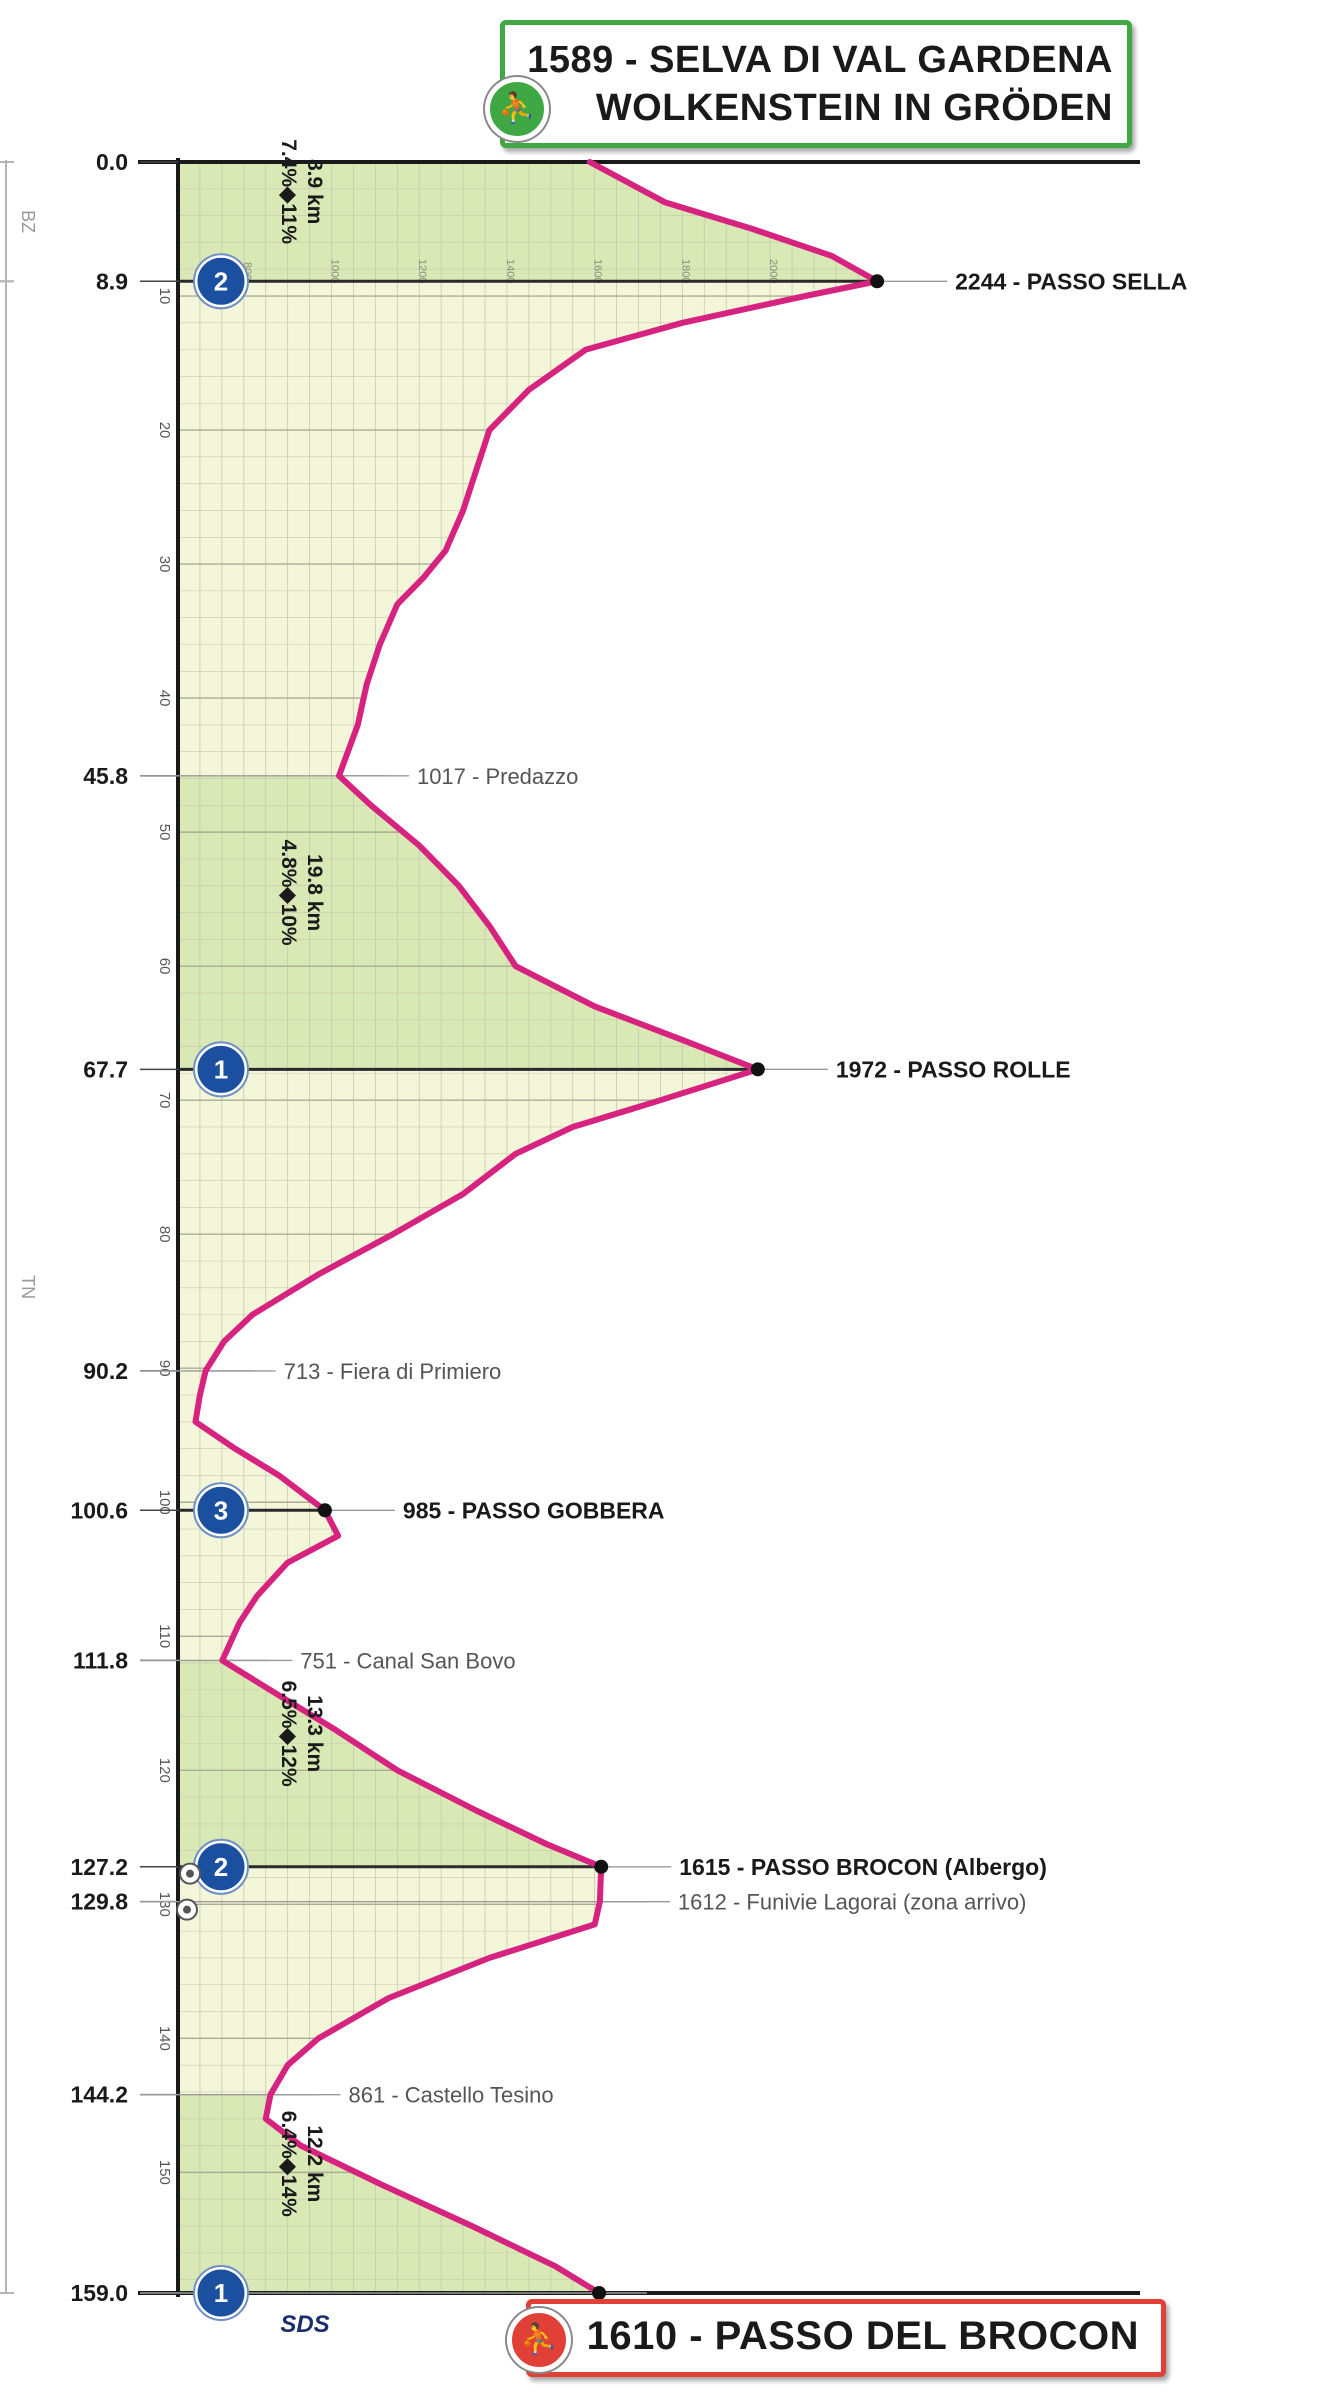  What do you see at coordinates (685, 271) in the screenshot?
I see `altitude-tick-label: 1800` at bounding box center [685, 271].